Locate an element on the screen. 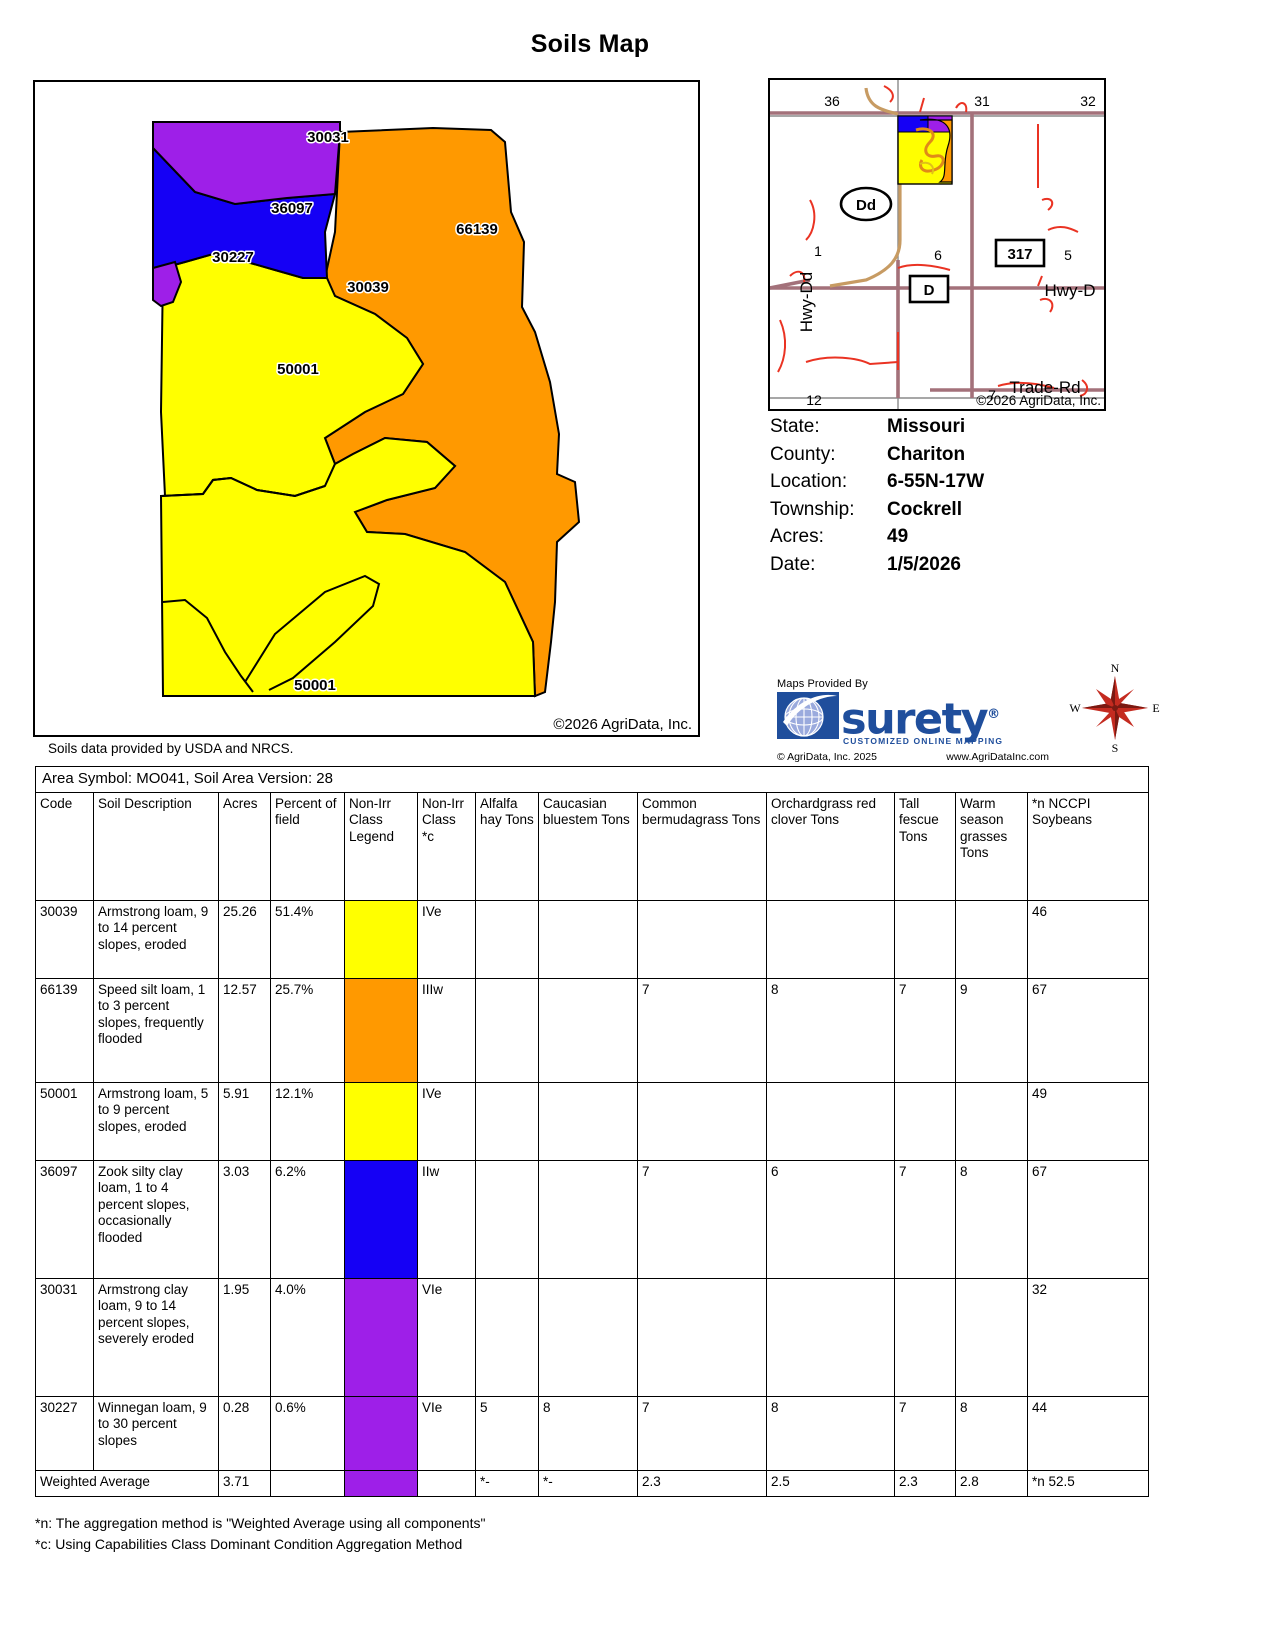 The height and width of the screenshot is (1650, 1275). compass-label-north: N is located at coordinates (1115, 668).